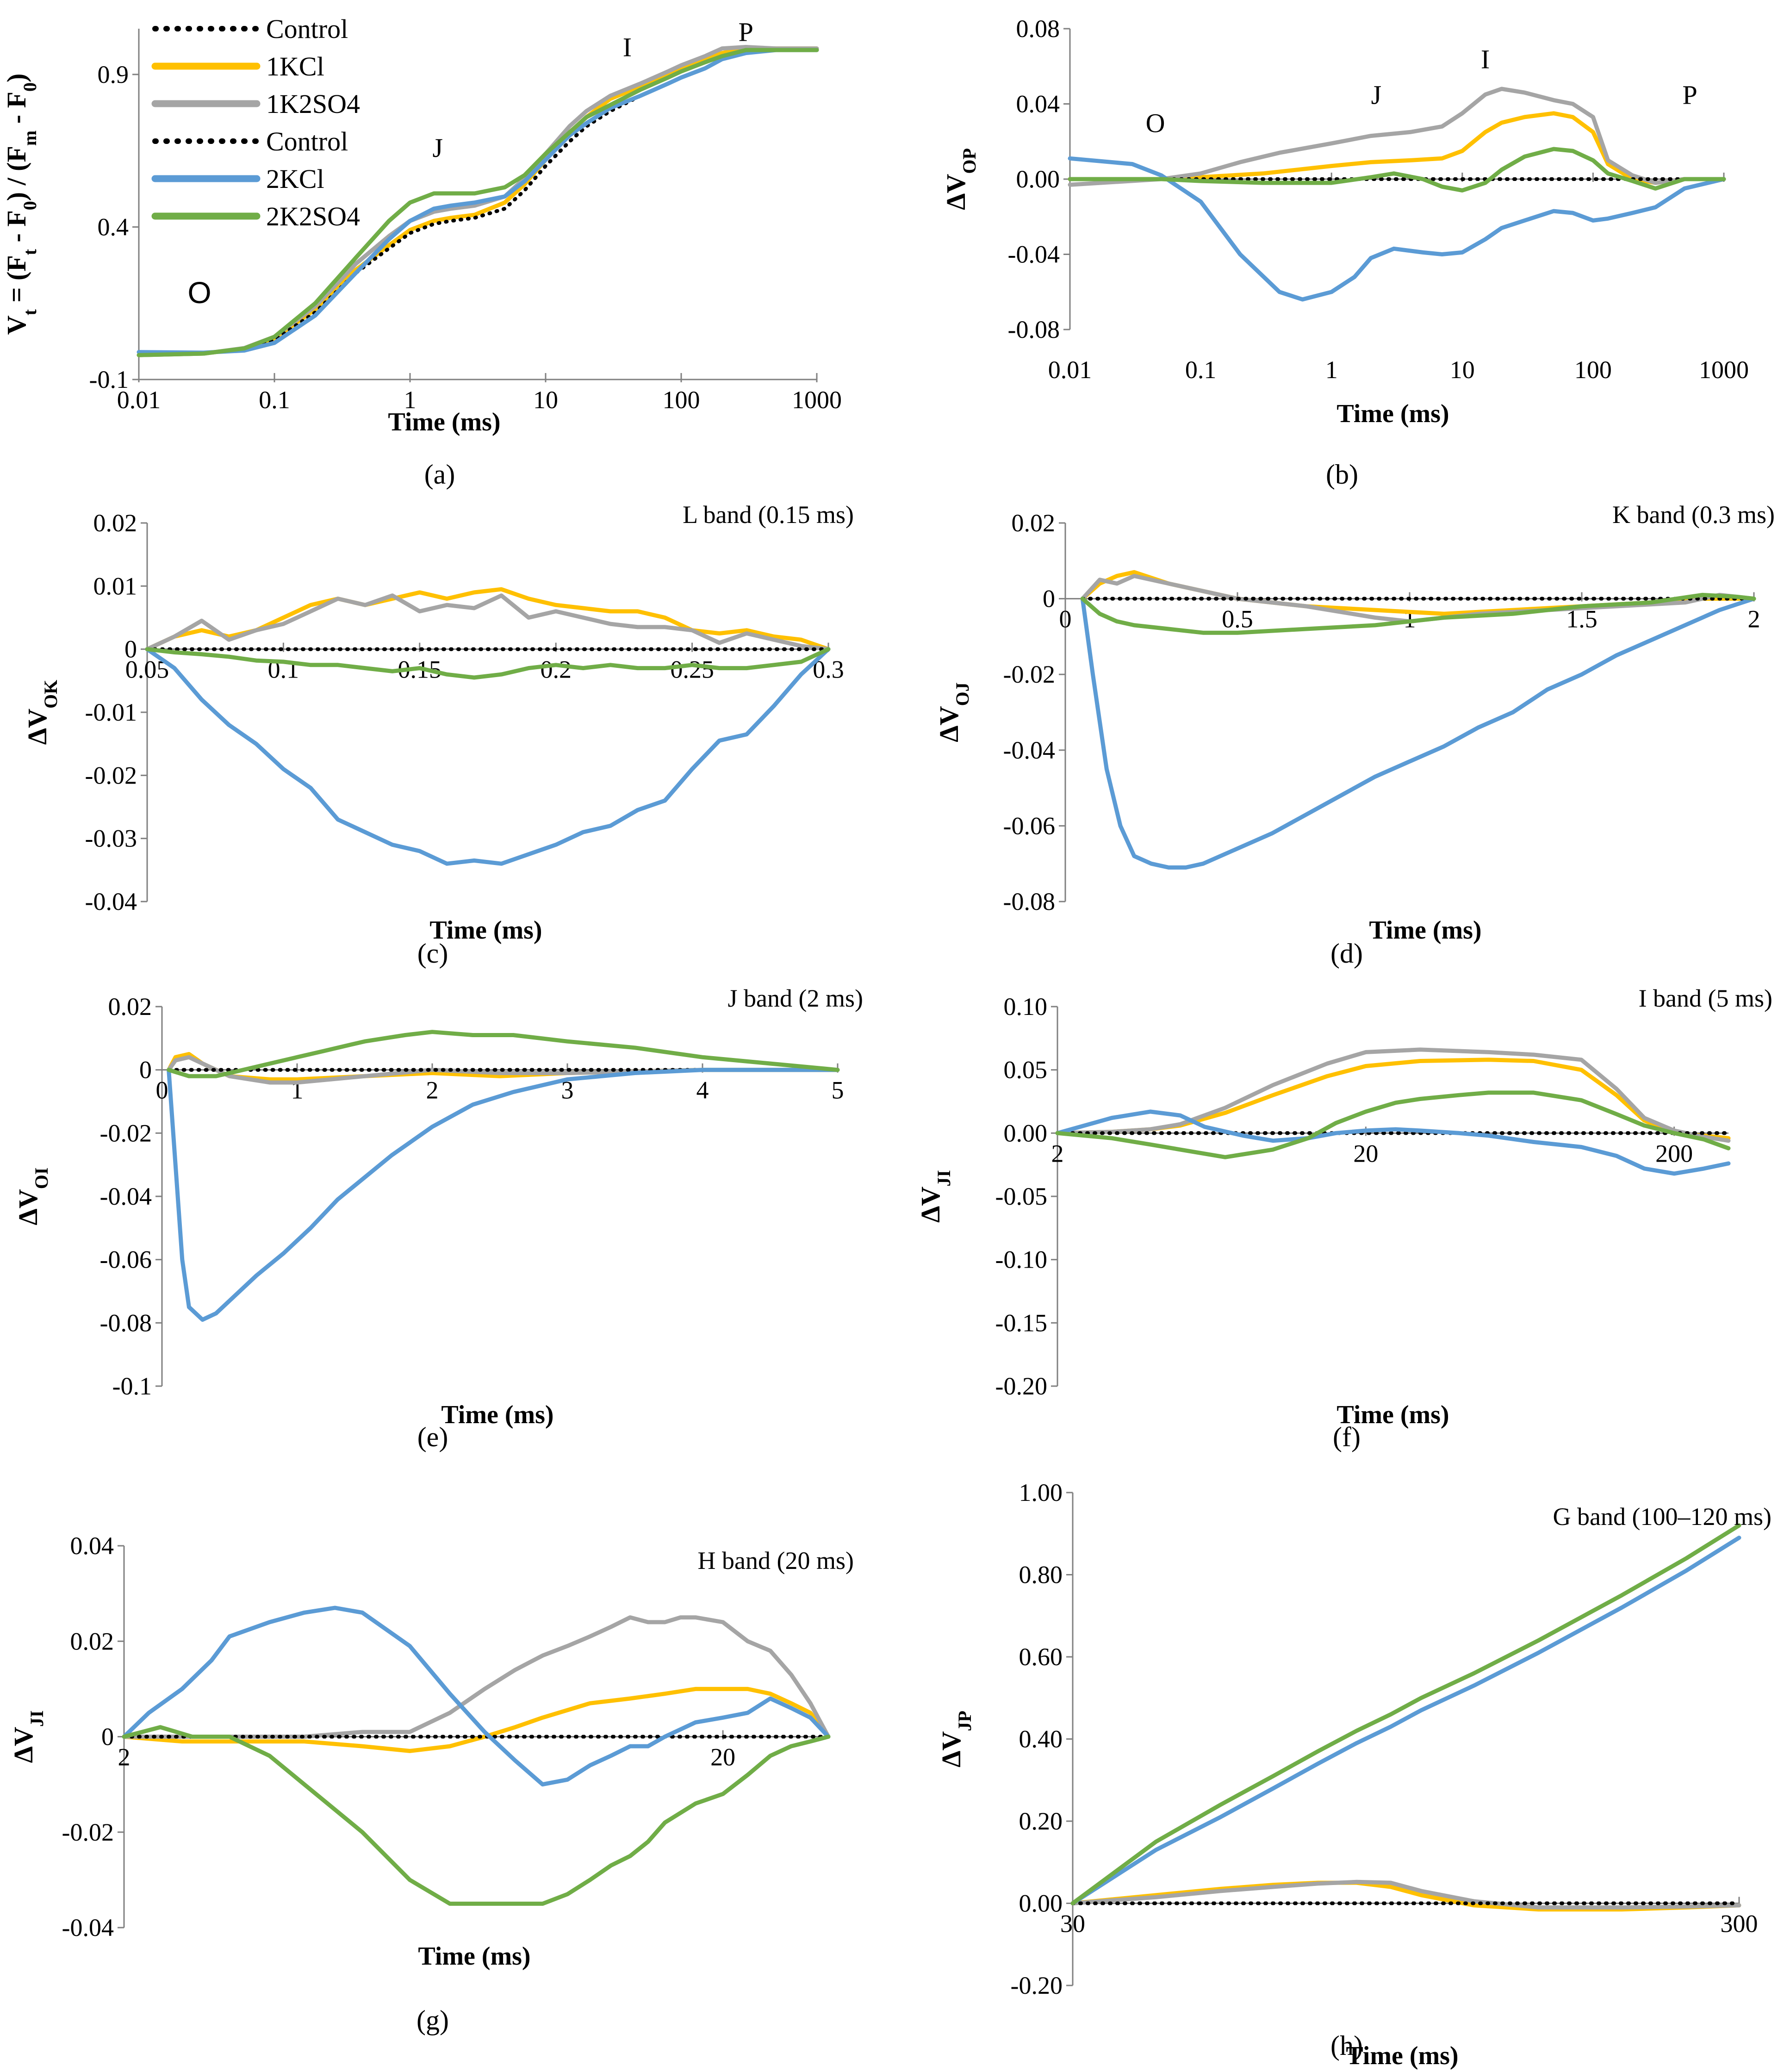  Describe the element at coordinates (961, 179) in the screenshot. I see `y-axis-label: ΔVOP` at that location.